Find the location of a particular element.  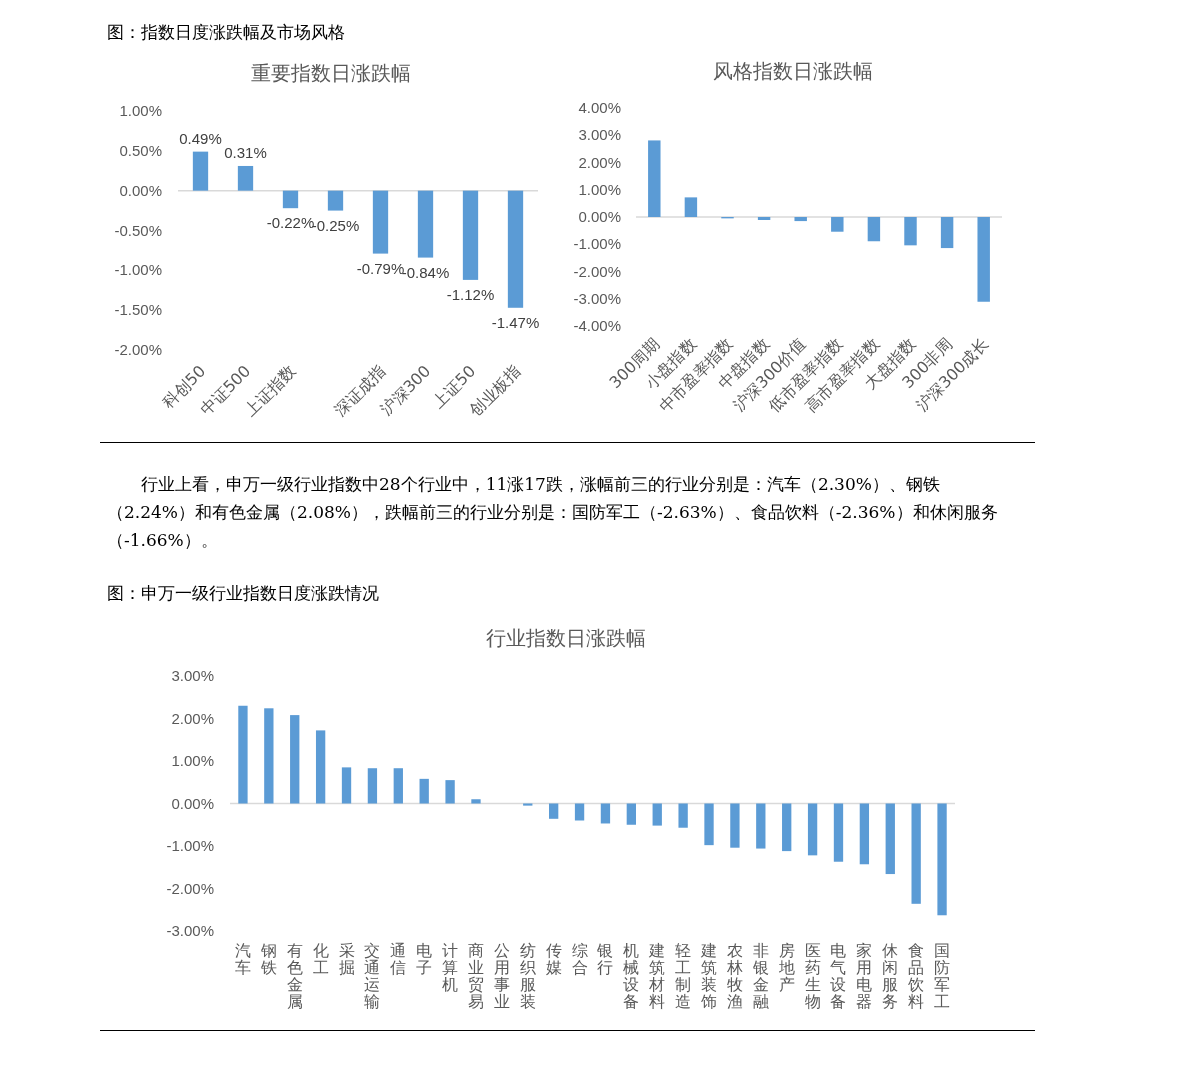

x-tick-label: 房地产 is located at coordinates (786, 967).